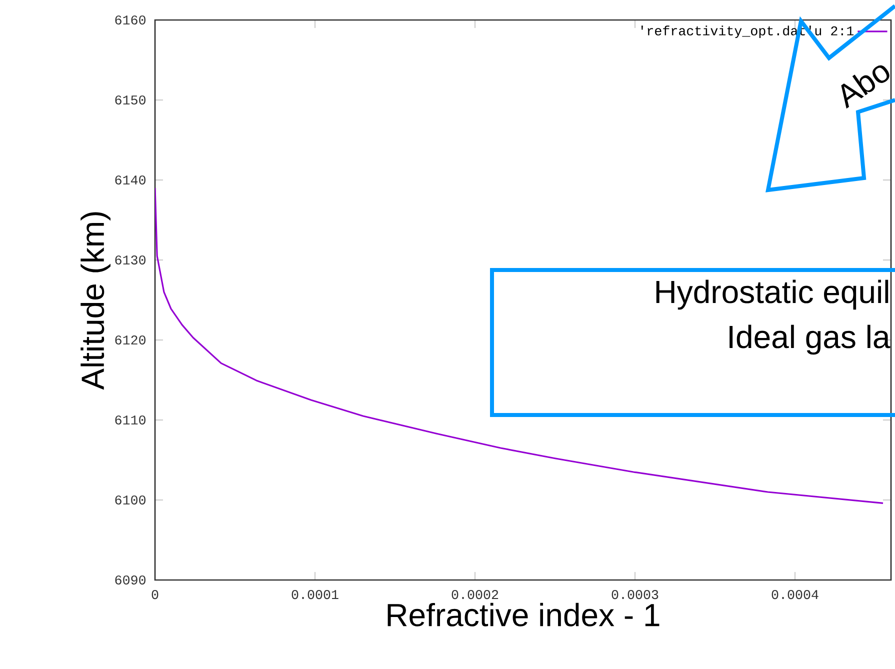 This screenshot has width=895, height=669. Describe the element at coordinates (130, 580) in the screenshot. I see `y-tick-label: 6090` at that location.